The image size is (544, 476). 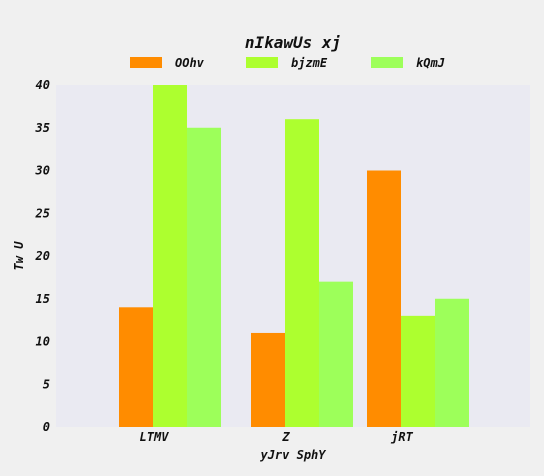 I want to click on bar-OOhv-Z, so click(x=268, y=379).